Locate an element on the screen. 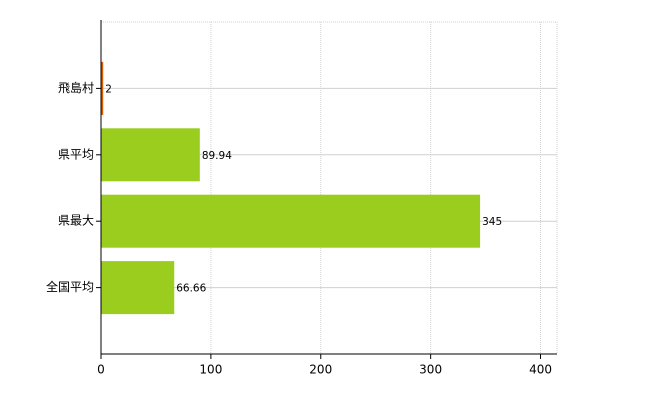 The width and height of the screenshot is (650, 400). value-label: 345 is located at coordinates (492, 222).